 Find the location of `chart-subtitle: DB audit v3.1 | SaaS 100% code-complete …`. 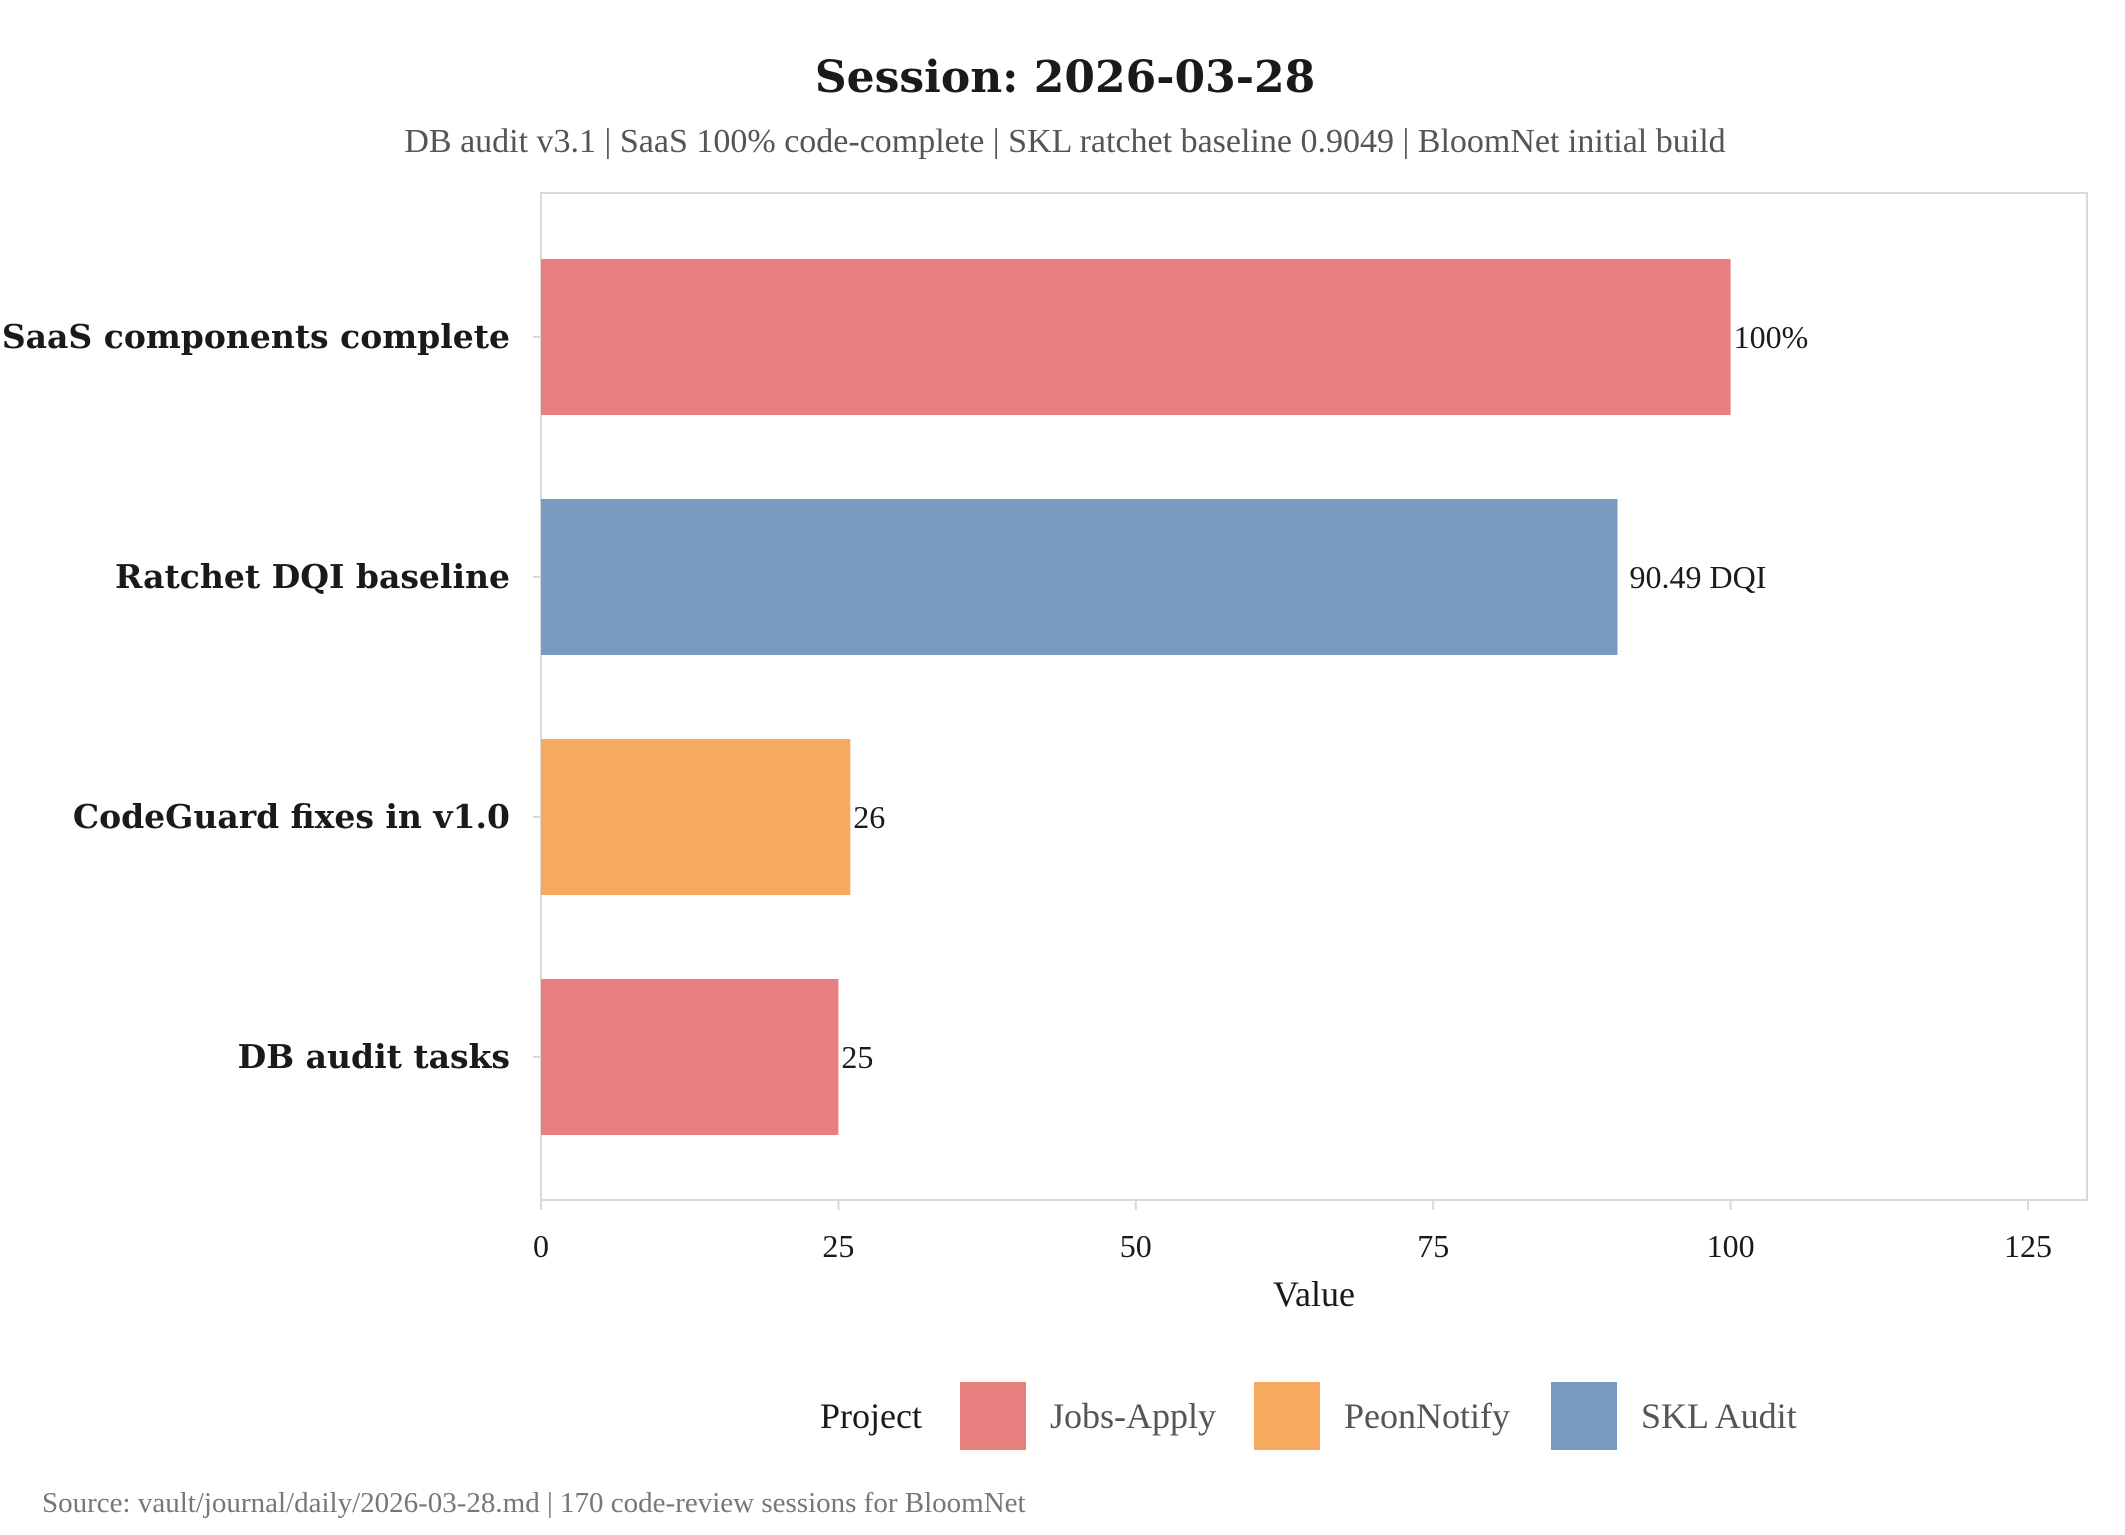

chart-subtitle: DB audit v3.1 | SaaS 100% code-complete … is located at coordinates (1064, 141).